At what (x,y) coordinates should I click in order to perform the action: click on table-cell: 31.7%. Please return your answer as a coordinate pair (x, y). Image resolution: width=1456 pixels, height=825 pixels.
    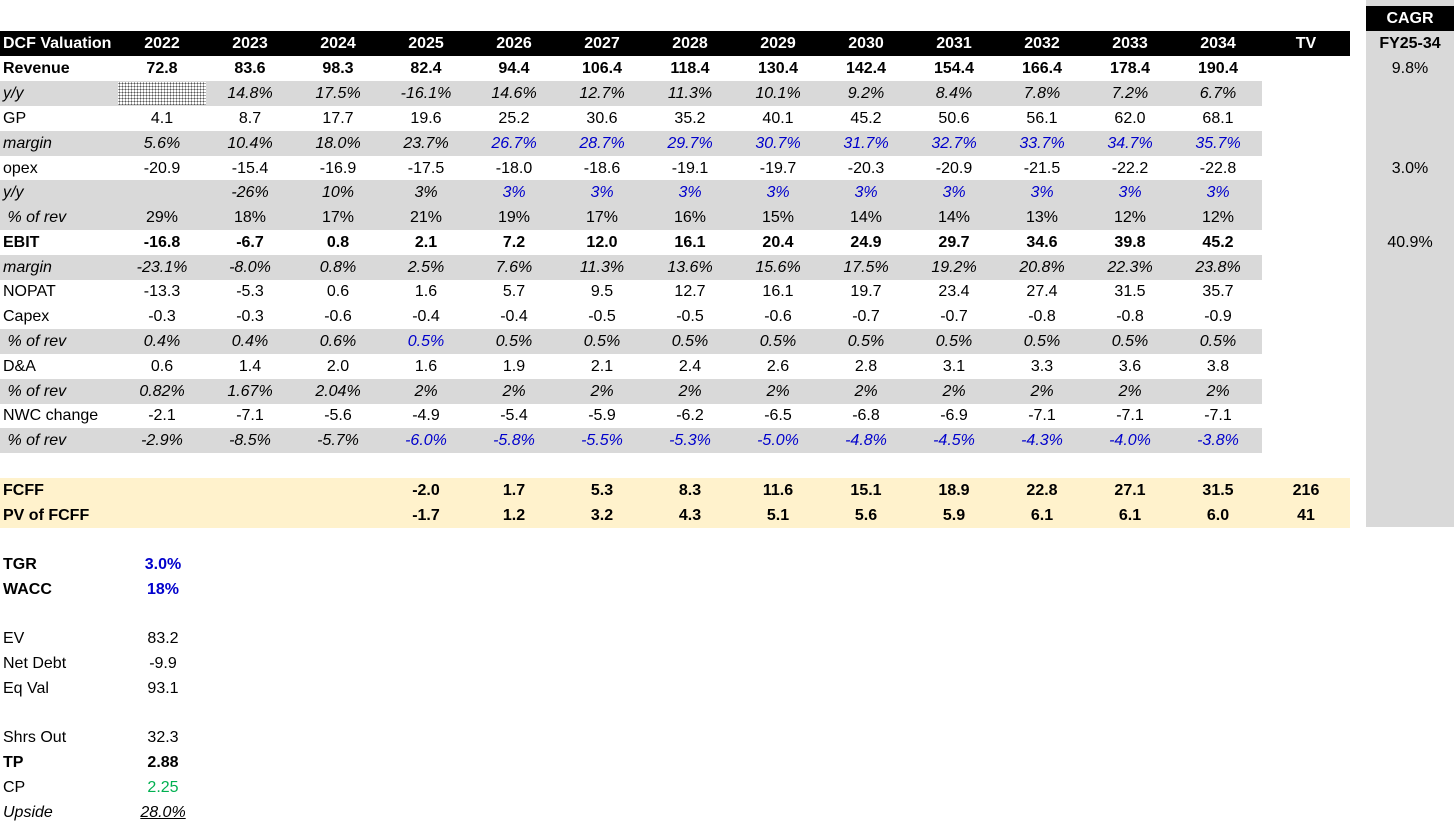
    Looking at the image, I should click on (866, 143).